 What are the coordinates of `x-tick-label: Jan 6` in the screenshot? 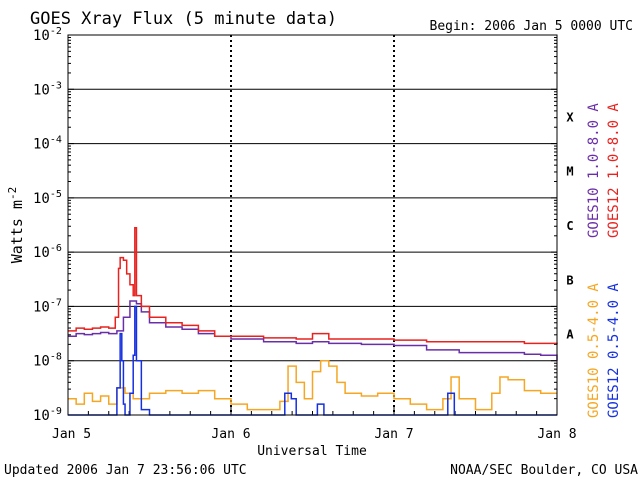 It's located at (230, 434).